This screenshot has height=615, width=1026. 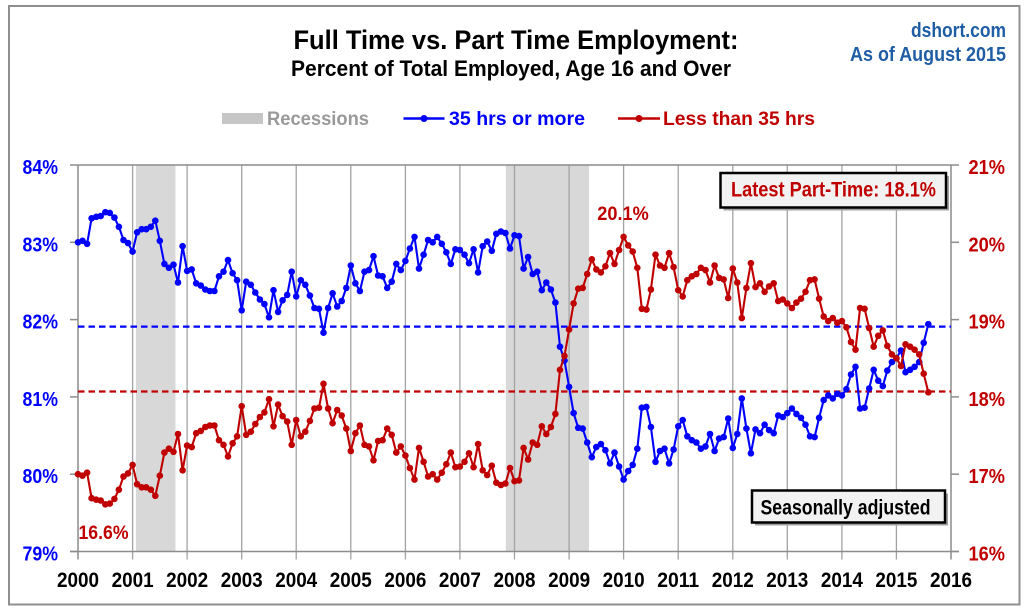 What do you see at coordinates (460, 580) in the screenshot?
I see `svg-text: 2007` at bounding box center [460, 580].